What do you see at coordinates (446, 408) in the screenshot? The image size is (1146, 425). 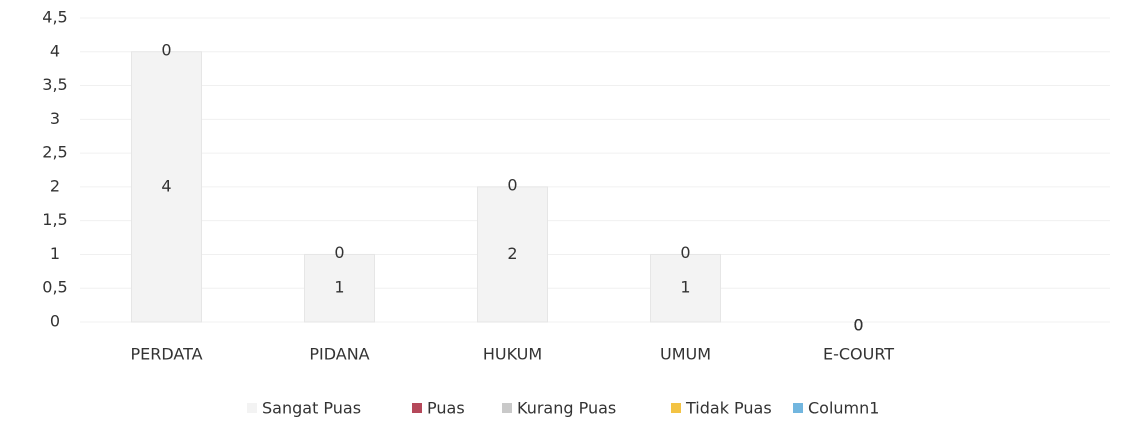 I see `legend-label: Puas` at bounding box center [446, 408].